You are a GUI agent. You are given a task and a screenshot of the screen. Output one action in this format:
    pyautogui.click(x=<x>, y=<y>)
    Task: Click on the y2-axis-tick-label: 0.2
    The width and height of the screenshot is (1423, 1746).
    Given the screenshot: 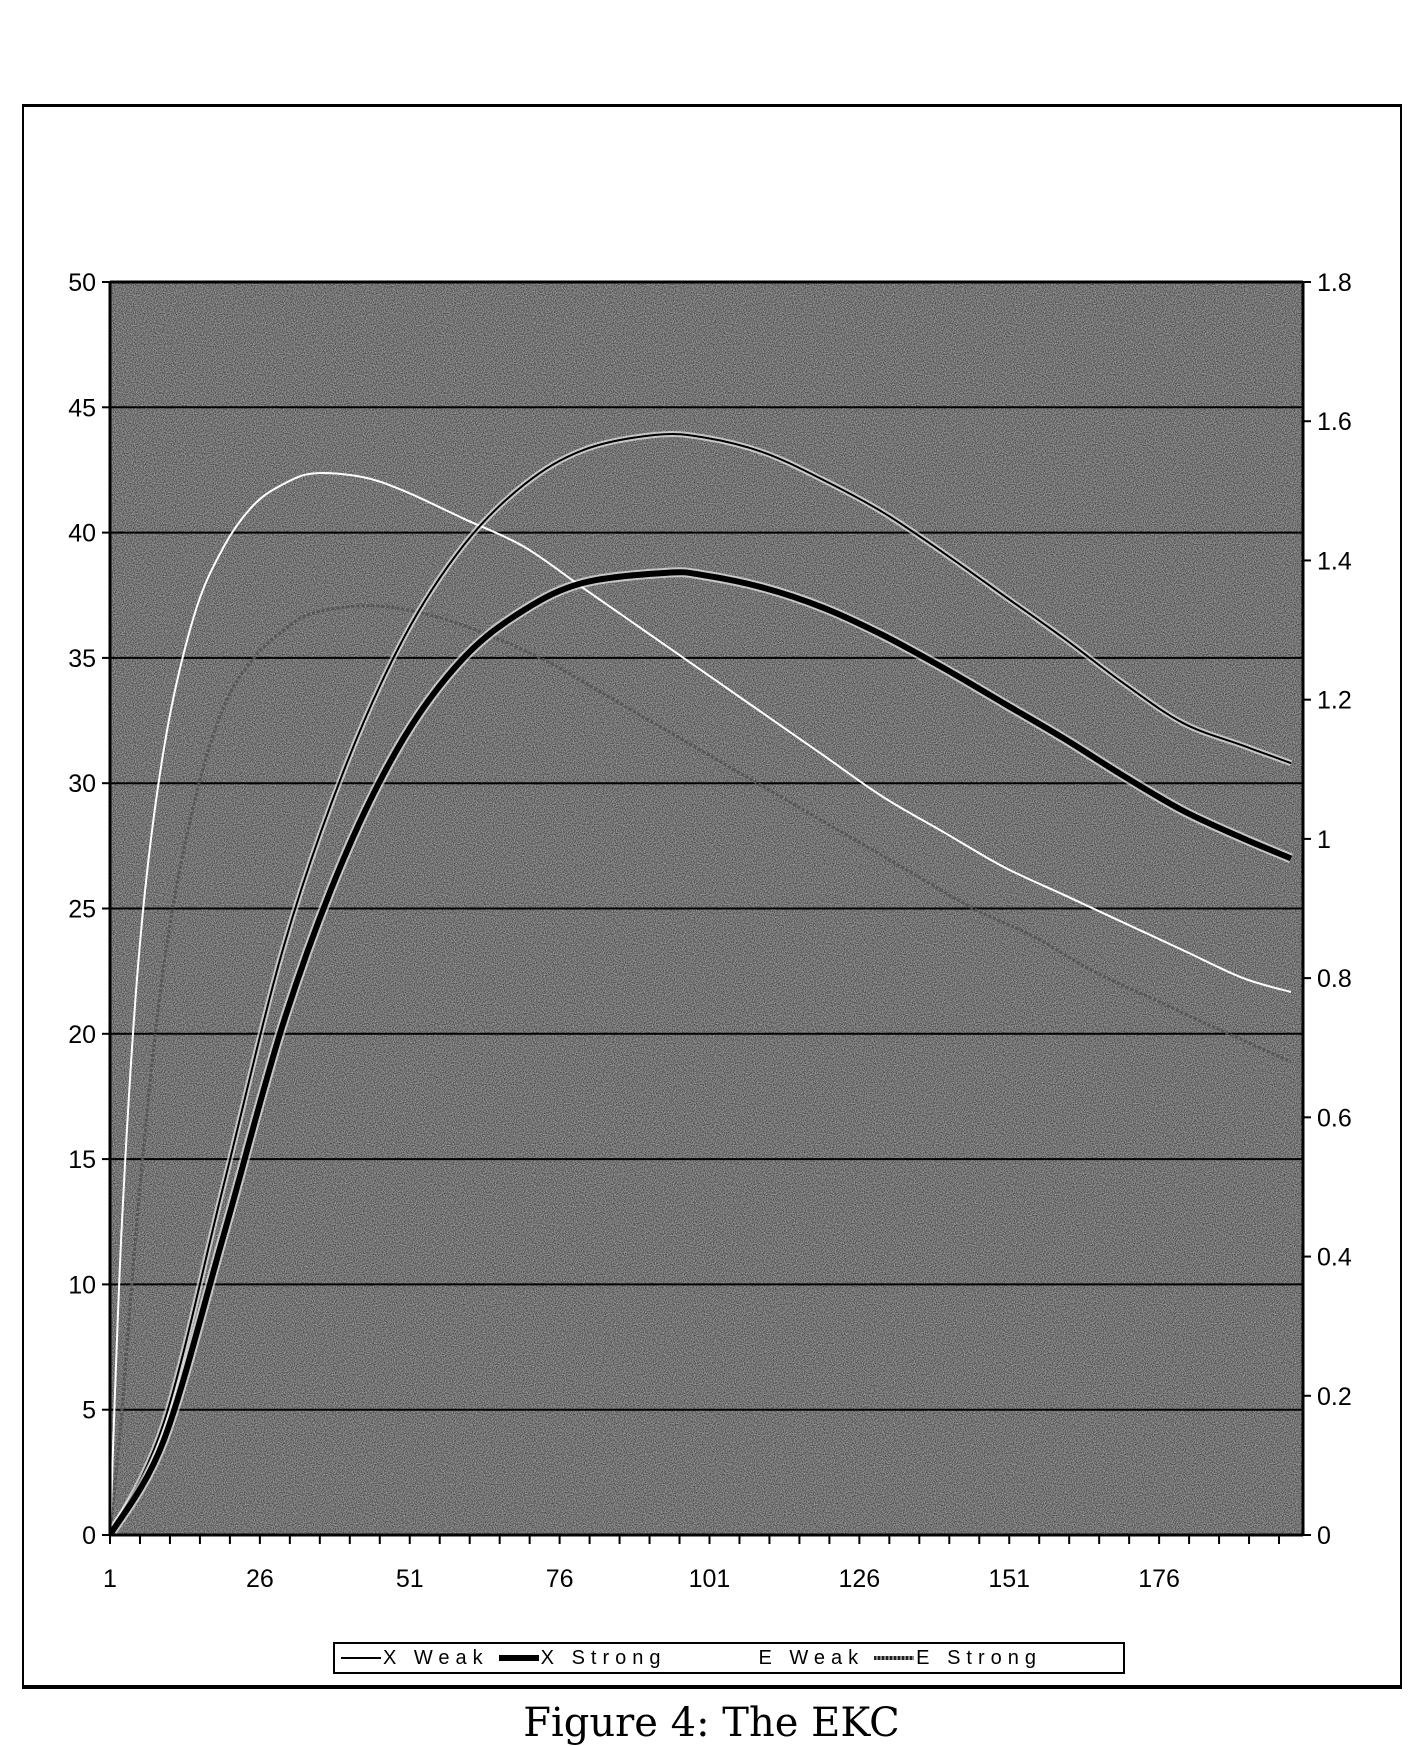 What is the action you would take?
    pyautogui.click(x=1334, y=1397)
    